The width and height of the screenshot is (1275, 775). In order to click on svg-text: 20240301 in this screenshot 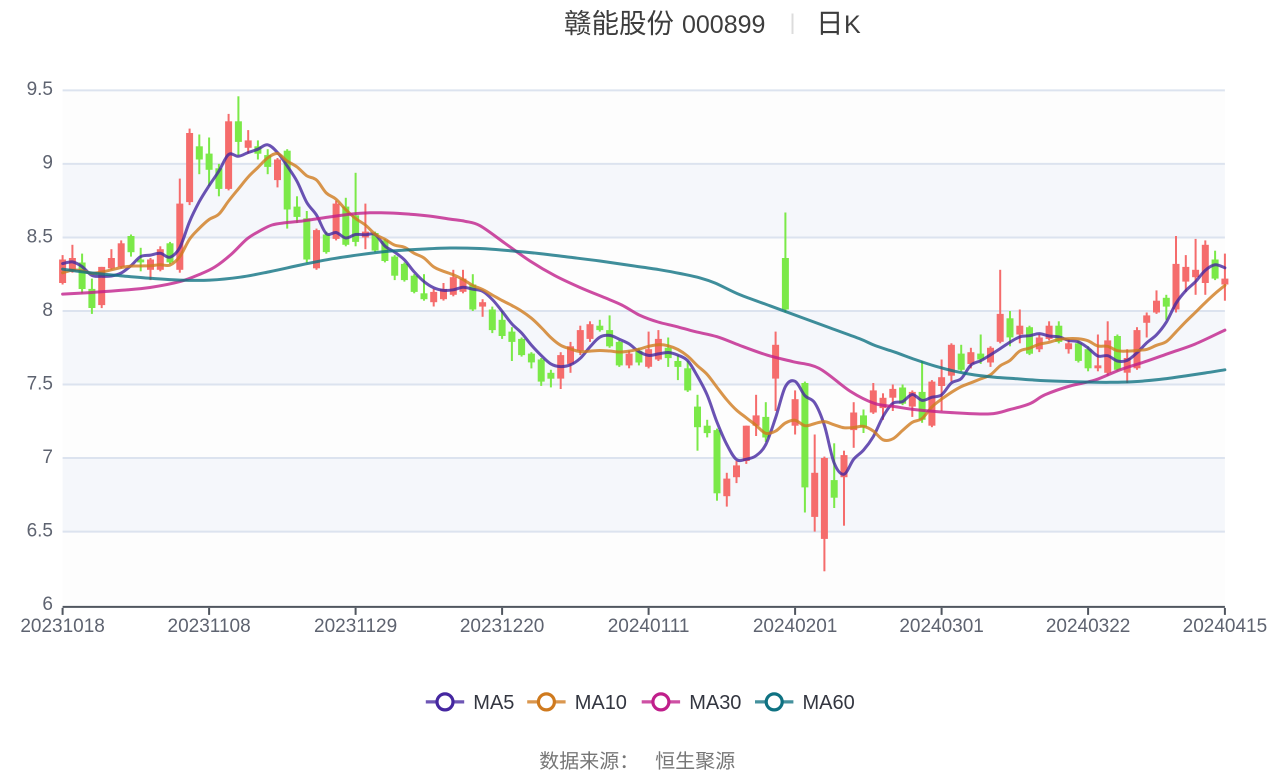, I will do `click(941, 626)`.